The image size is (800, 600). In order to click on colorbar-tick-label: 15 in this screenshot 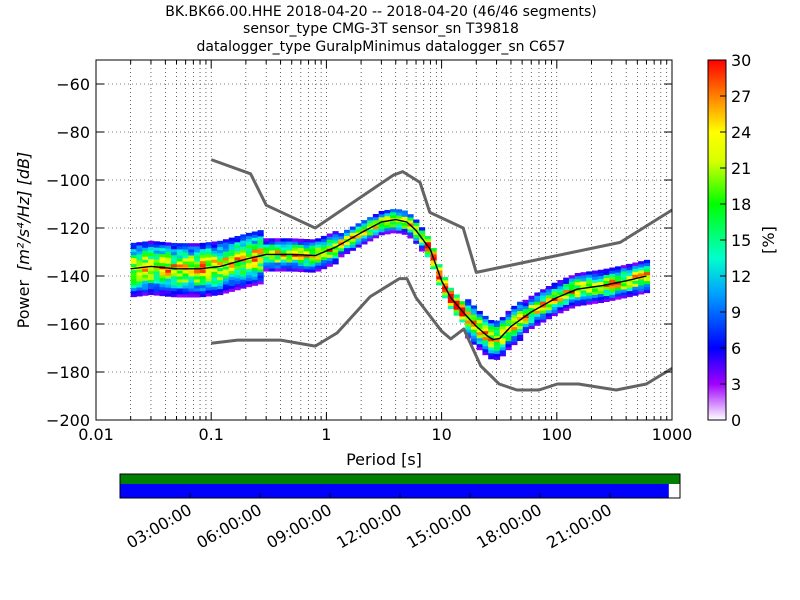, I will do `click(741, 240)`.